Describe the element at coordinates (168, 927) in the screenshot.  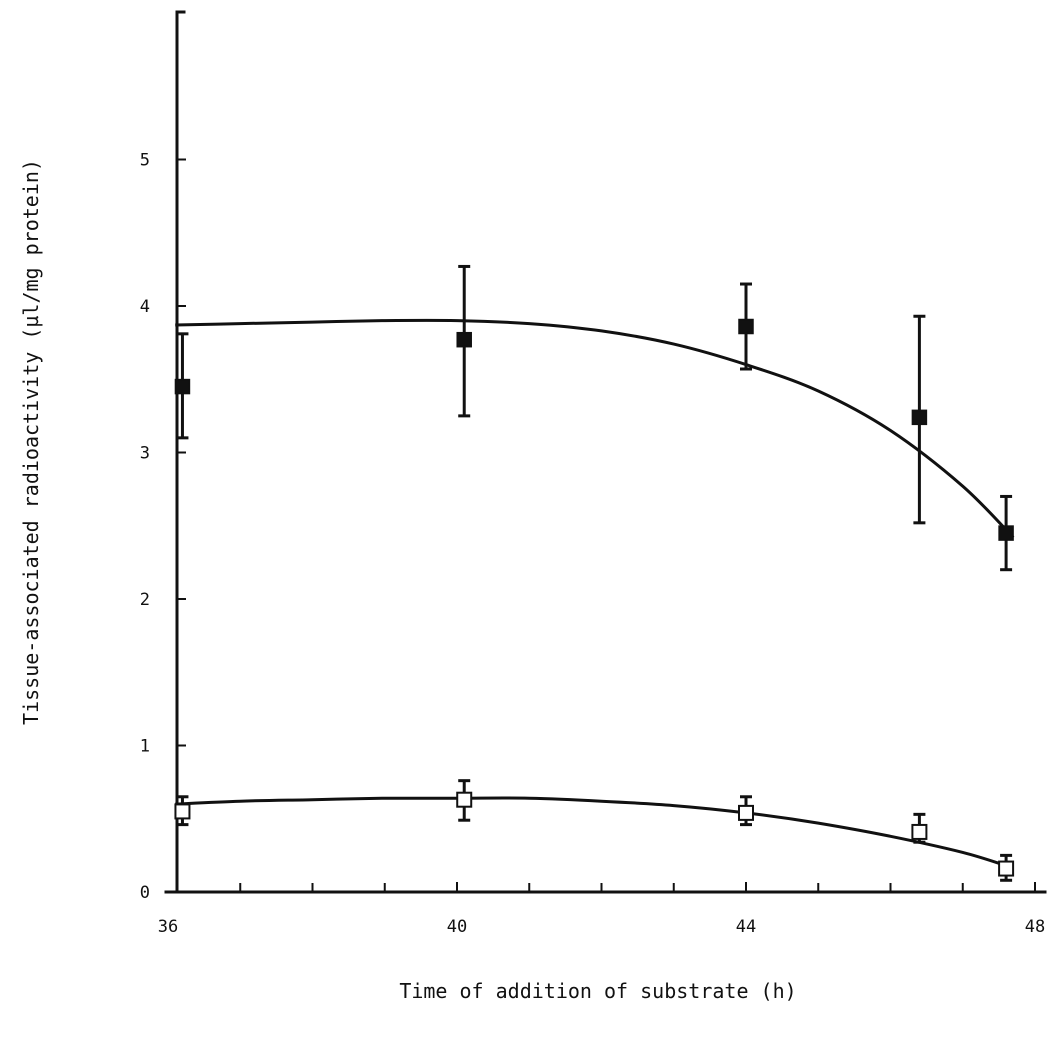
I see `x-tick-label-36: 36` at that location.